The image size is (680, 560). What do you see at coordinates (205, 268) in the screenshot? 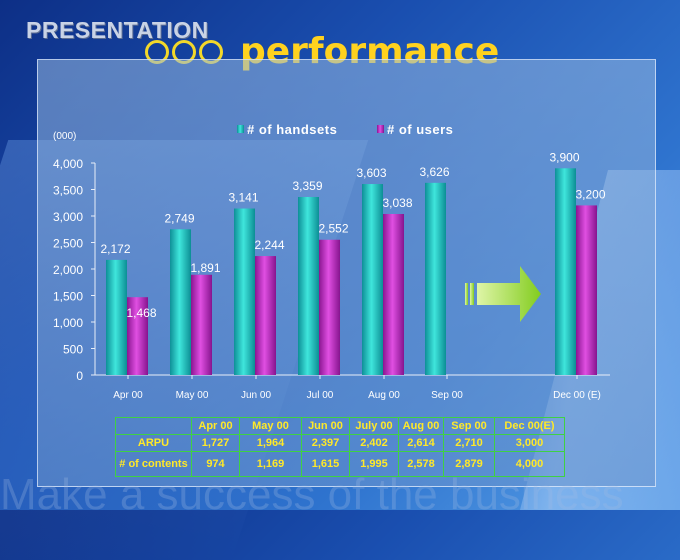
I see `data-label: 1,891` at bounding box center [205, 268].